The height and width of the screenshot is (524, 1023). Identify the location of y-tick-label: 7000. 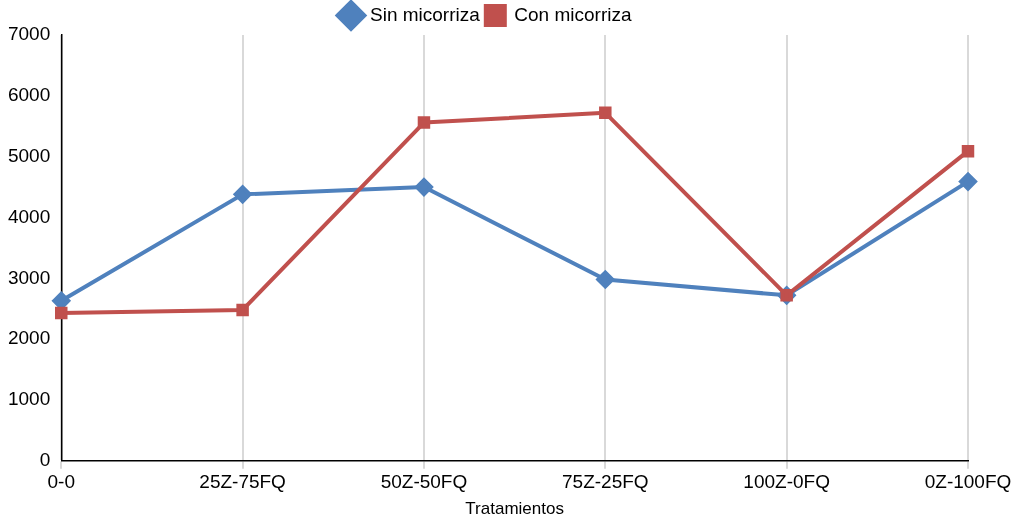
(29, 34).